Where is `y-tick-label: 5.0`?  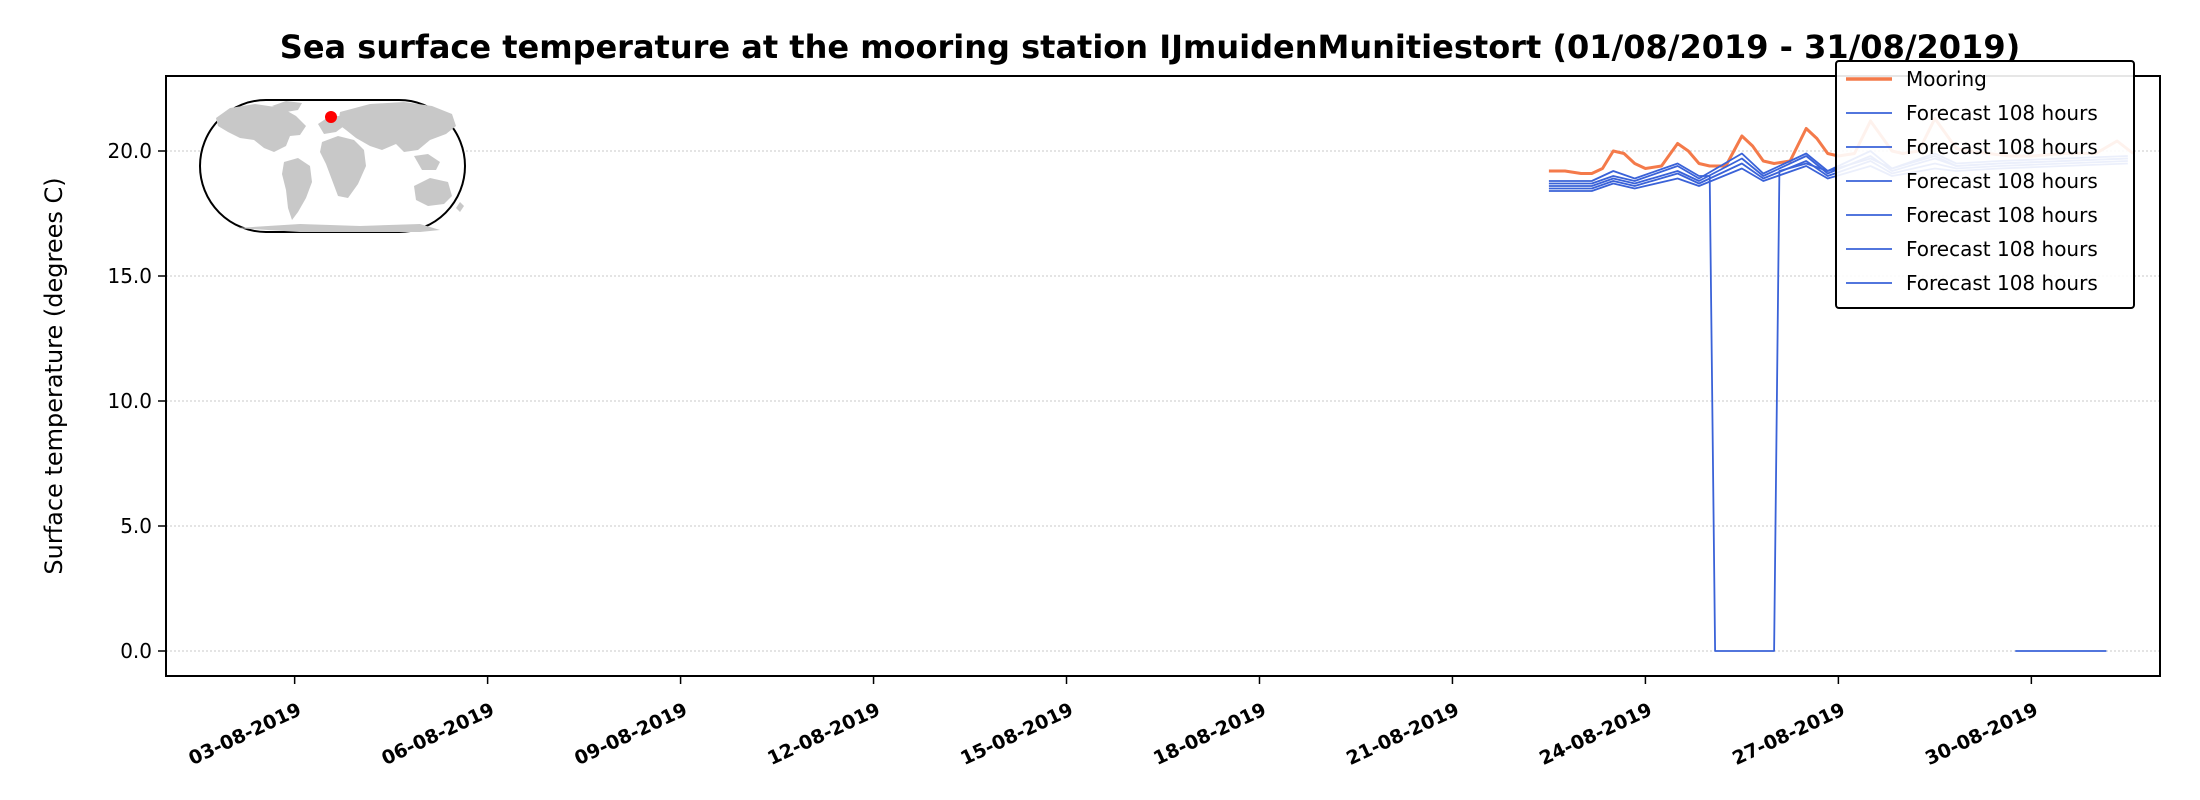 y-tick-label: 5.0 is located at coordinates (136, 526).